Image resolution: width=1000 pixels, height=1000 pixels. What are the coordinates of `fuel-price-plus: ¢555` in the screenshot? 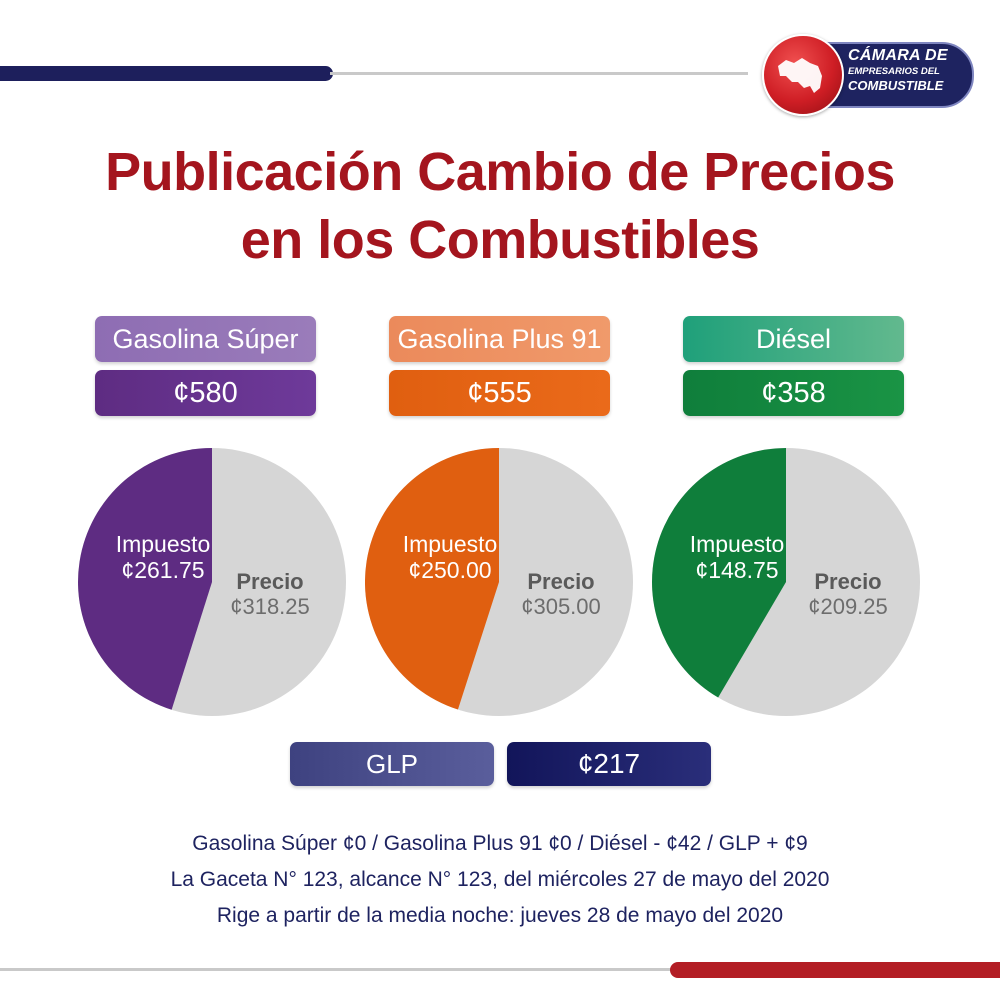 It's located at (499, 393).